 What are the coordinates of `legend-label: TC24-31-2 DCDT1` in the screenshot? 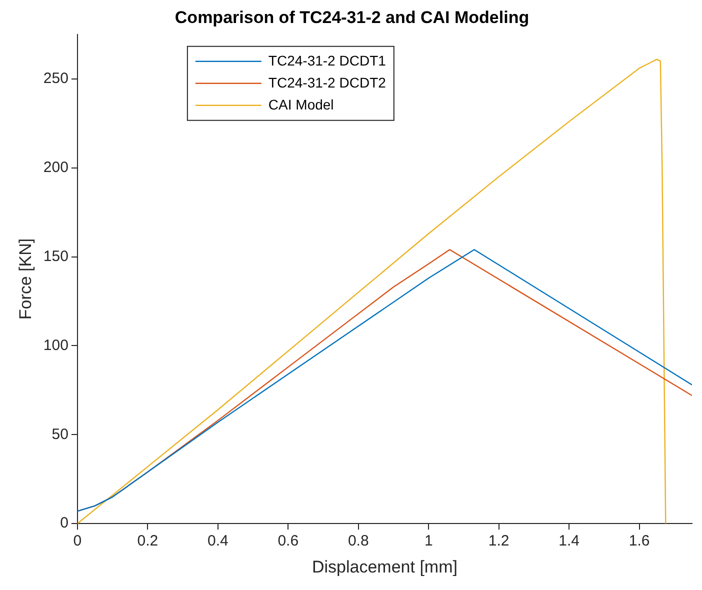 It's located at (327, 60).